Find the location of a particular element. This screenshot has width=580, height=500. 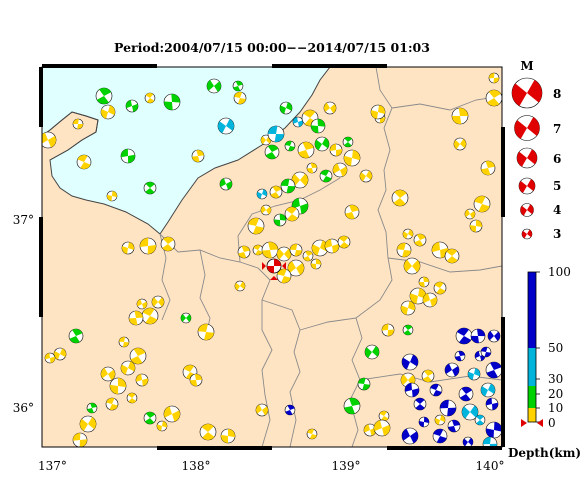

depth-band-mid is located at coordinates (532, 367).